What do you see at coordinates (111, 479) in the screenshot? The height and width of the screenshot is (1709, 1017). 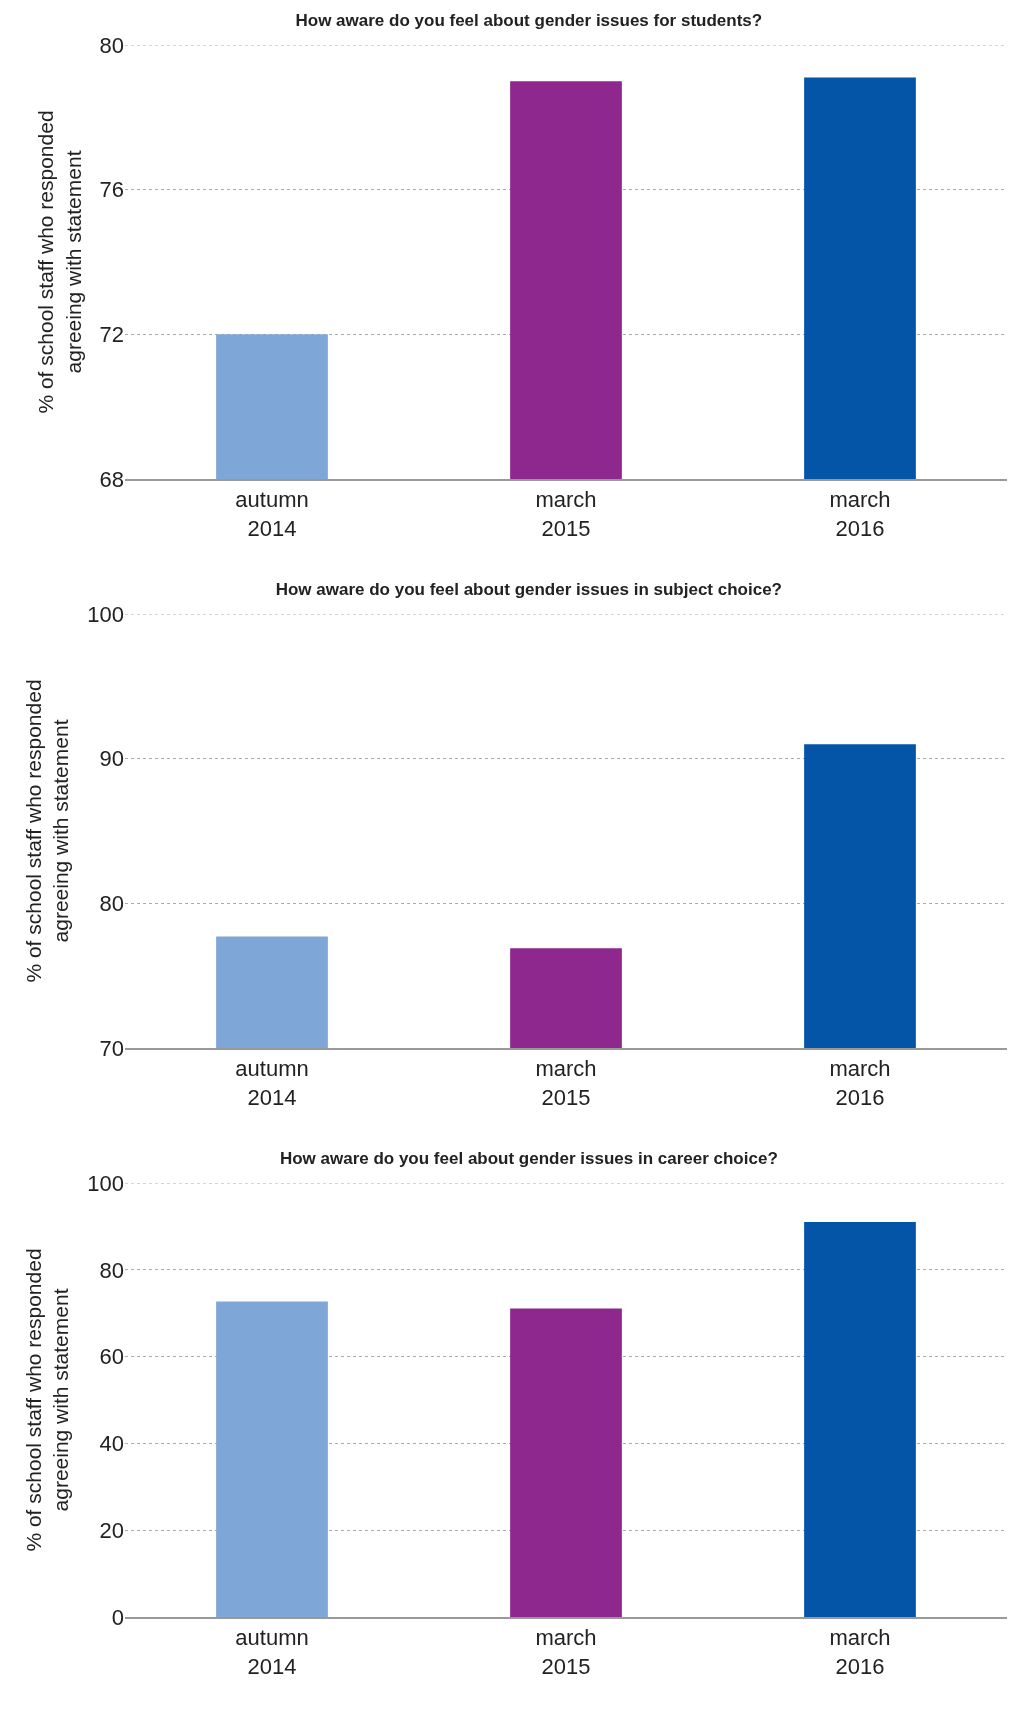 I see `y-tick-label: 68` at bounding box center [111, 479].